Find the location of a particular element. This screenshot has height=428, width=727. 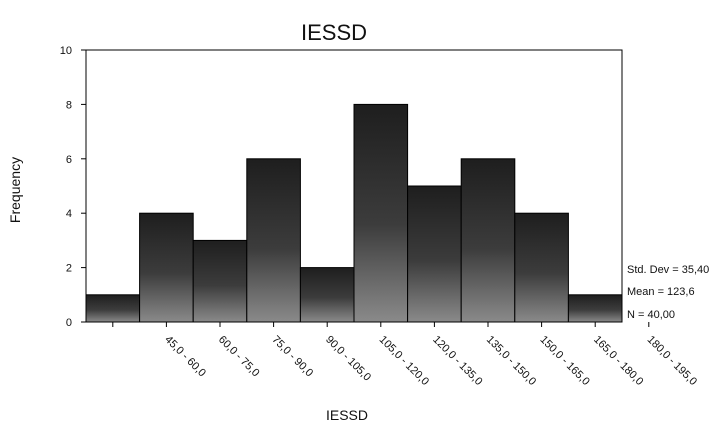

y-tick-label: 10 is located at coordinates (66, 51).